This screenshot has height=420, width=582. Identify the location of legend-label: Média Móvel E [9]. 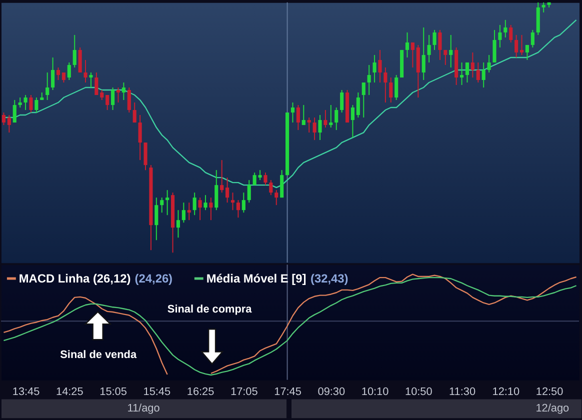
(256, 279).